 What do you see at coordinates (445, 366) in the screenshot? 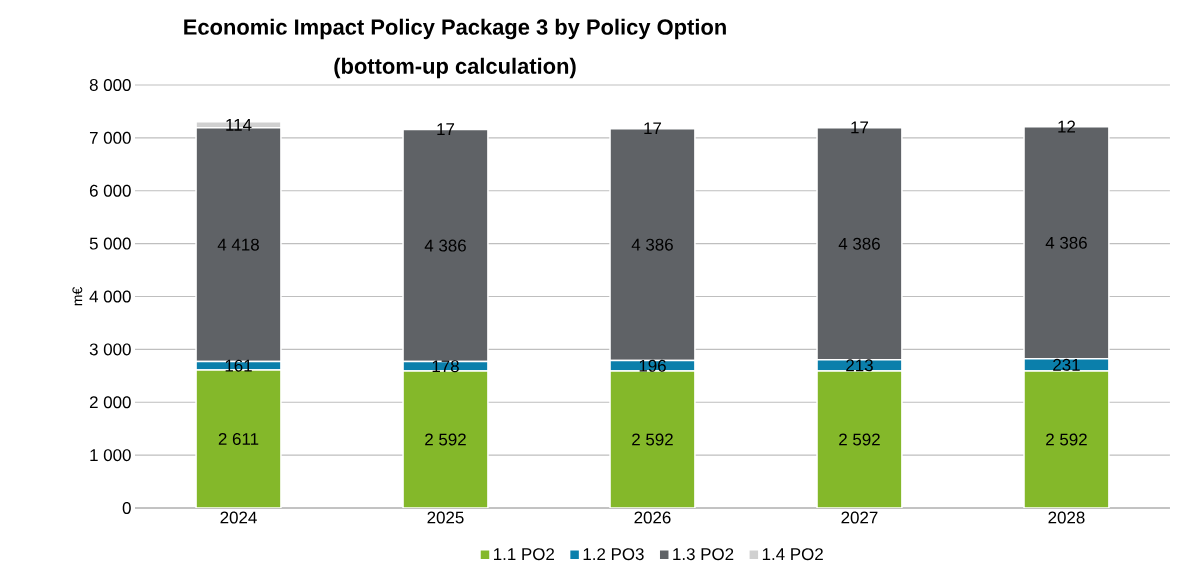
I see `data-label: 178` at bounding box center [445, 366].